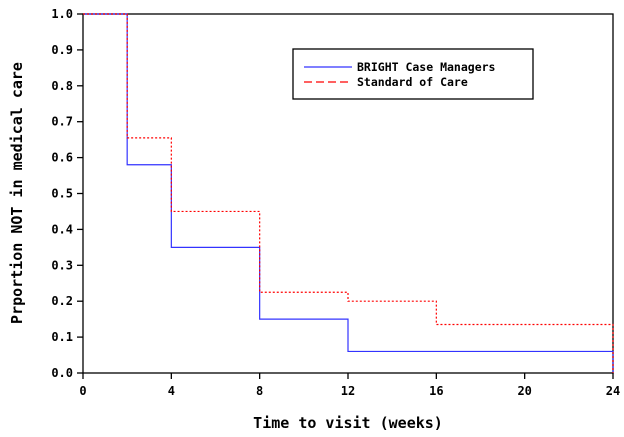 The height and width of the screenshot is (437, 624). What do you see at coordinates (62, 14) in the screenshot?
I see `y-tick-label: 1.0` at bounding box center [62, 14].